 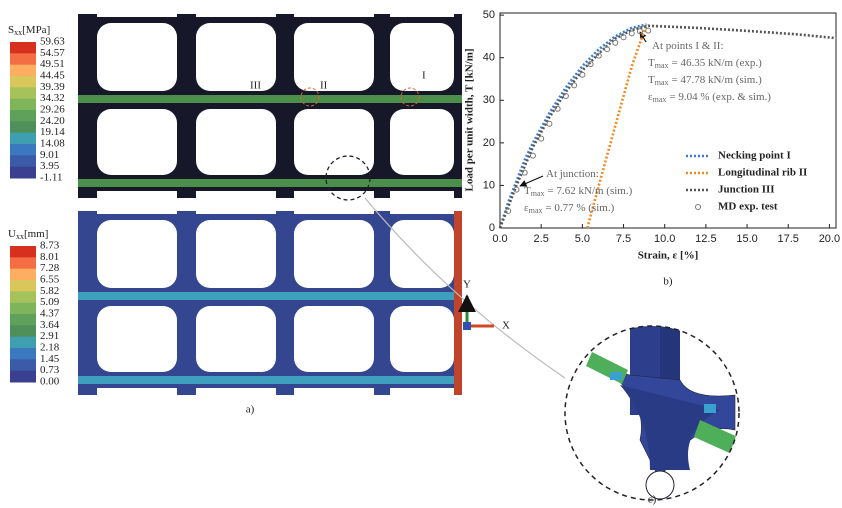 I want to click on panel-label: c), so click(x=652, y=500).